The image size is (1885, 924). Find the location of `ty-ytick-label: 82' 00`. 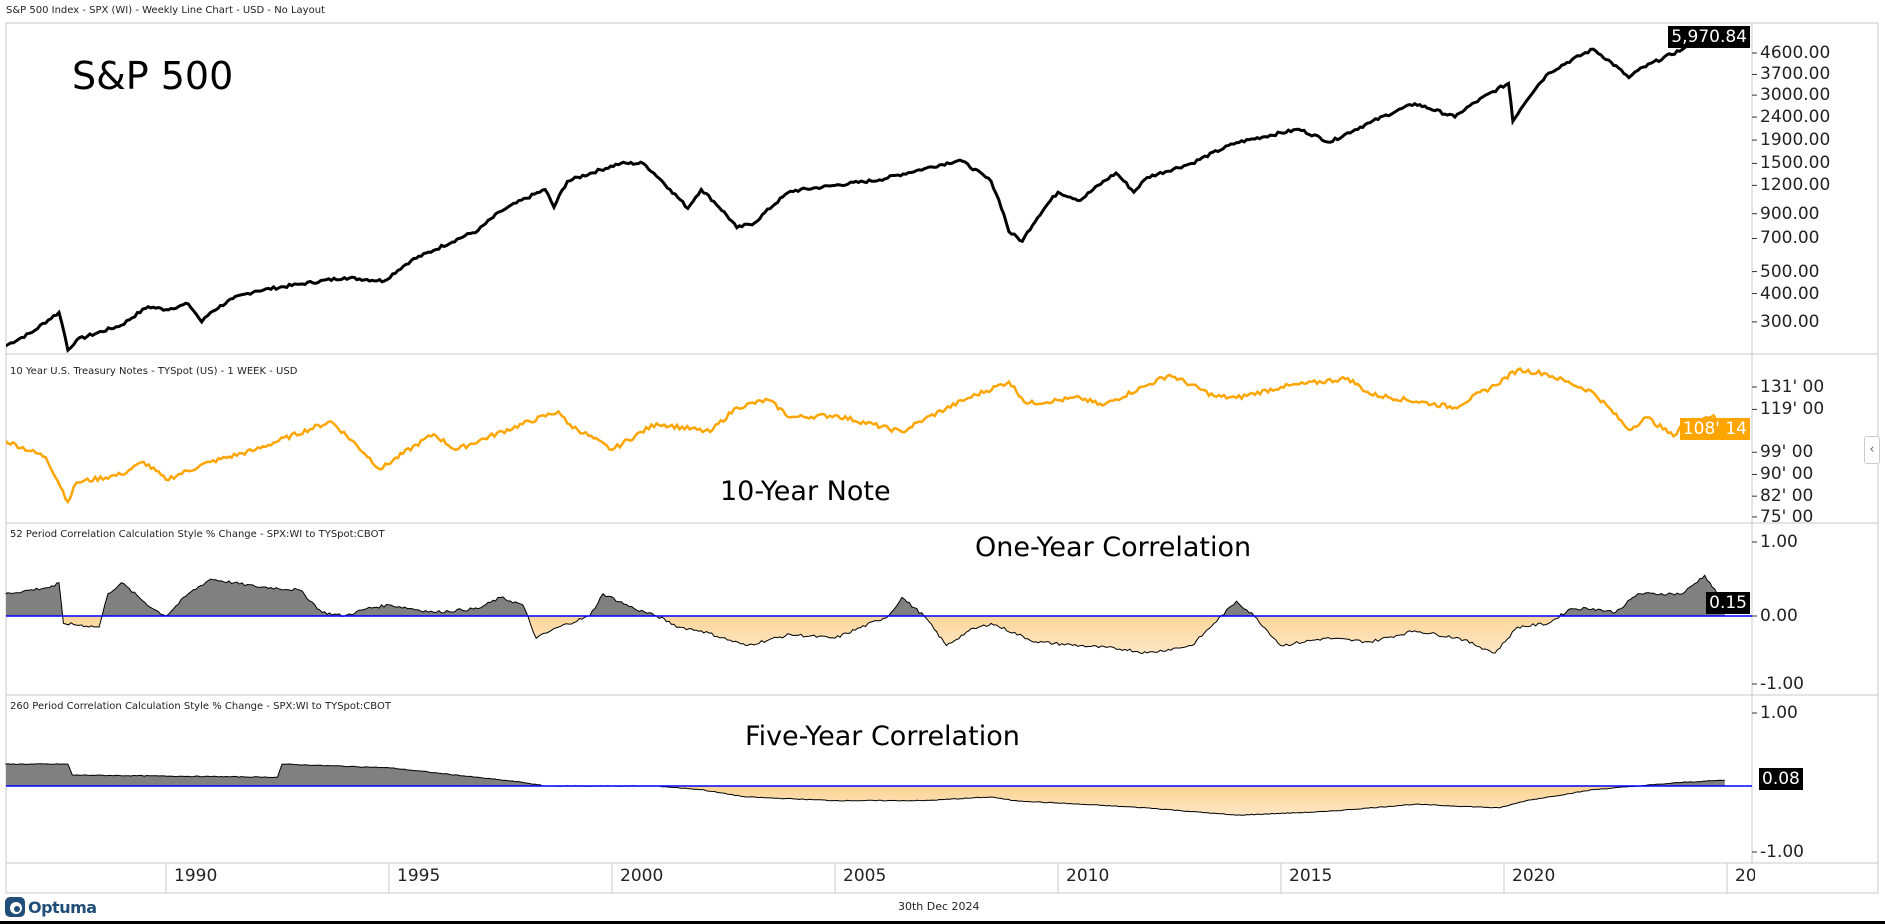

ty-ytick-label: 82' 00 is located at coordinates (1787, 496).